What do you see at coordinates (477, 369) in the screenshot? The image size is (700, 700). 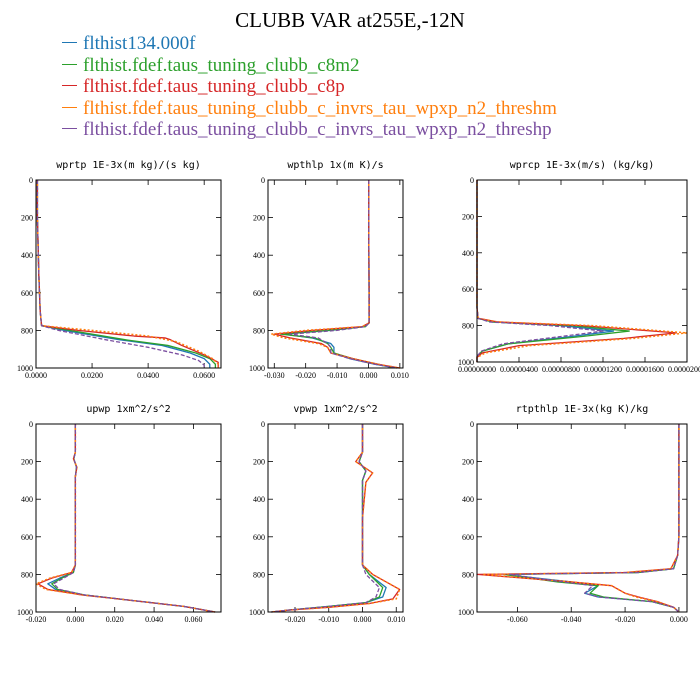 I see `x-tick-label: 0.00000000` at bounding box center [477, 369].